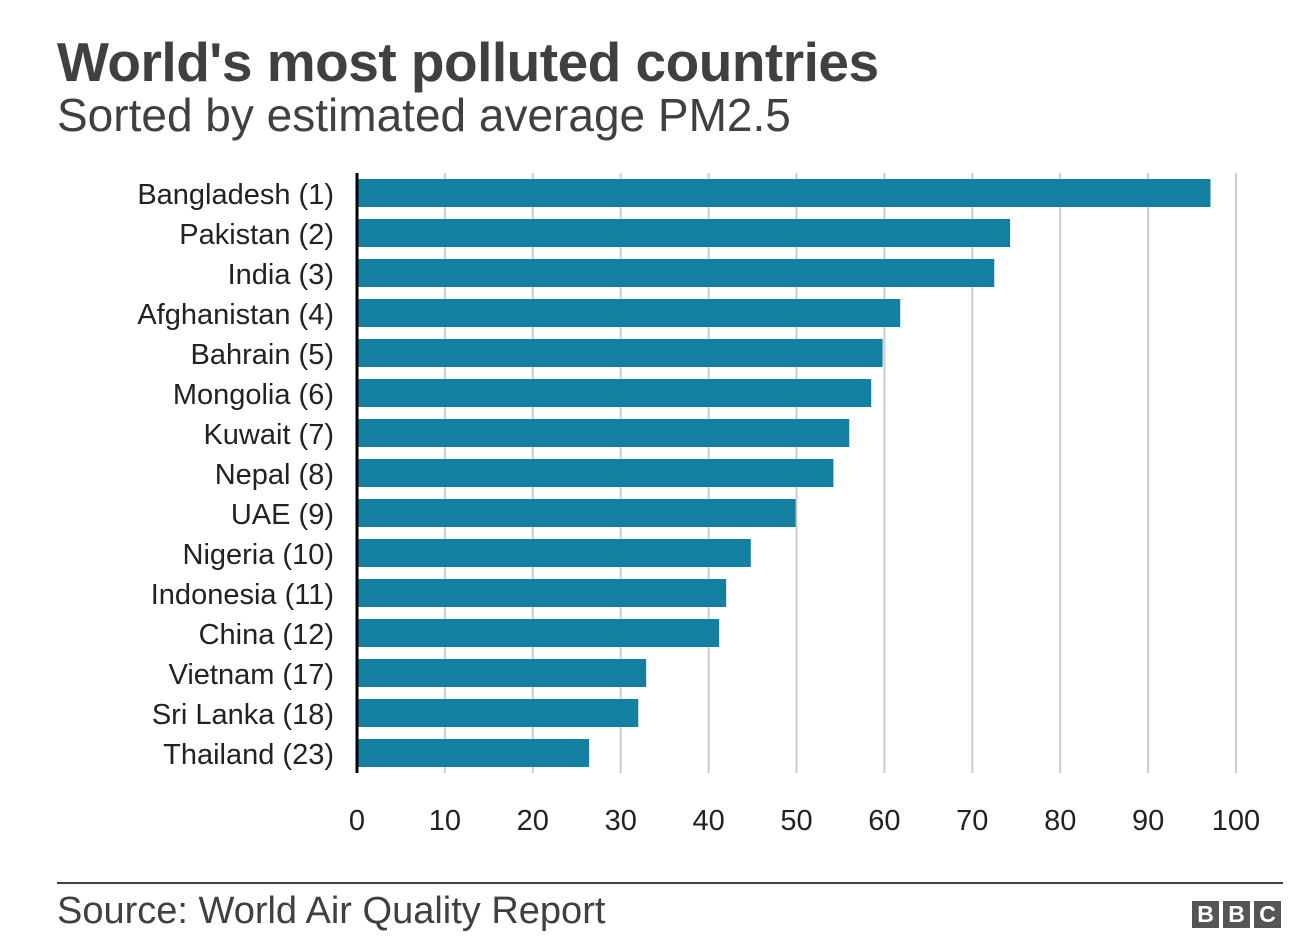 This screenshot has height=943, width=1312. I want to click on source-note: Source: World Air Quality Report, so click(331, 911).